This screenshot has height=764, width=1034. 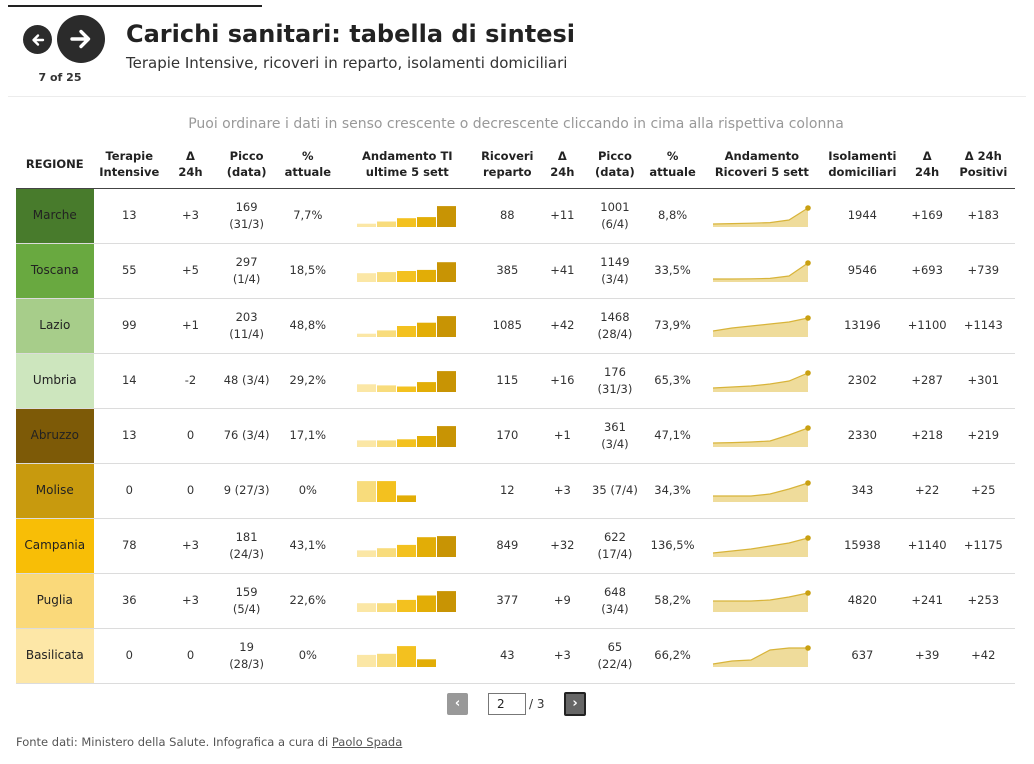 I want to click on ti-cell-line1: 55, so click(x=129, y=270).